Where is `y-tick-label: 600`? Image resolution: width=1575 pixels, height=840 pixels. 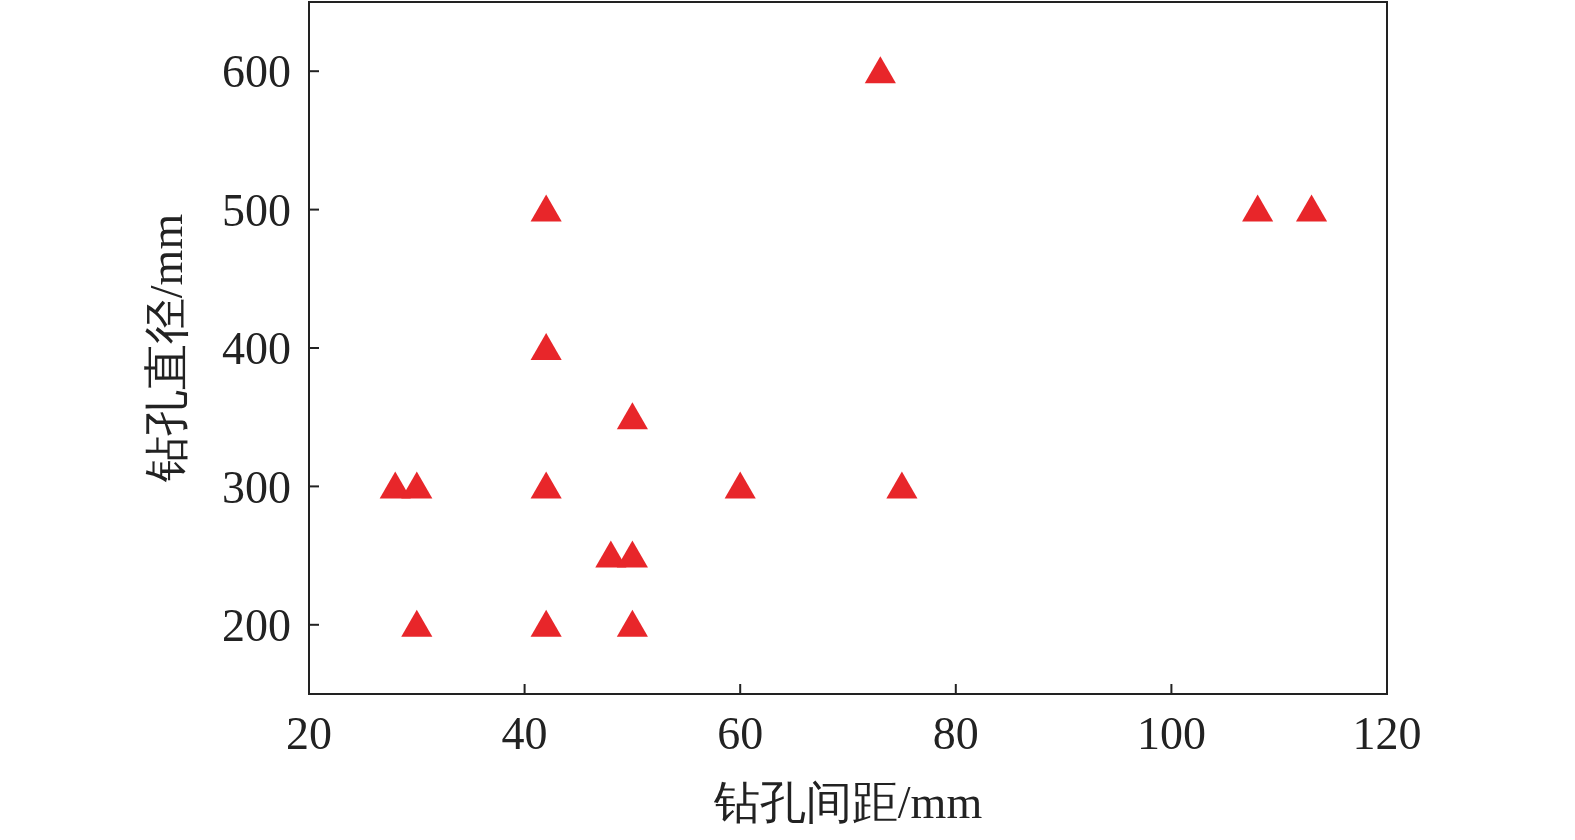 y-tick-label: 600 is located at coordinates (256, 72).